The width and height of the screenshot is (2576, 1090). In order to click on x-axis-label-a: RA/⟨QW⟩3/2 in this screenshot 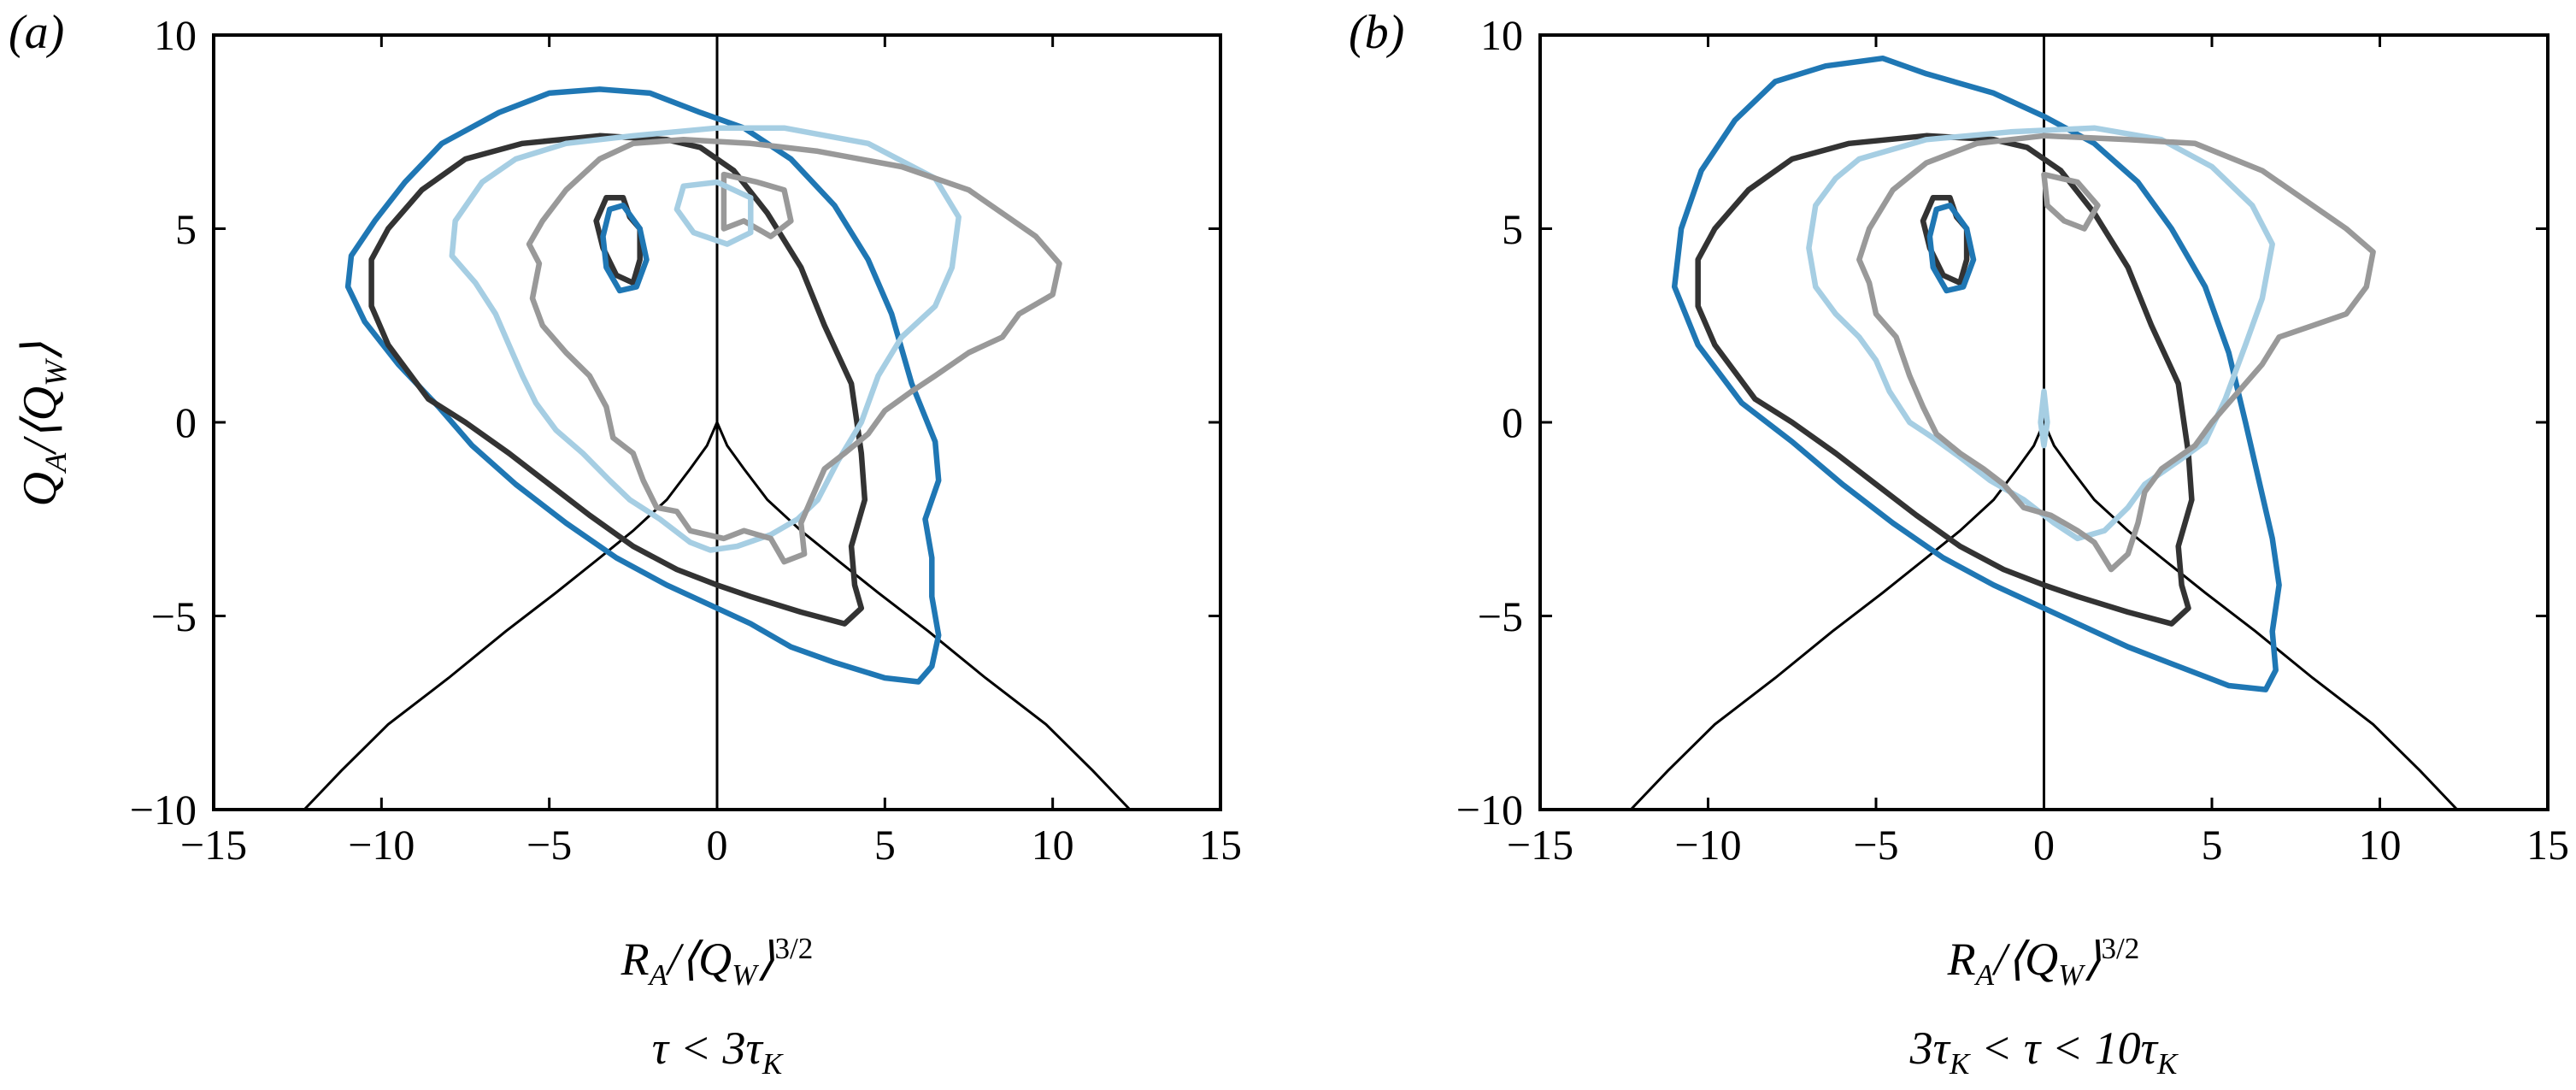, I will do `click(717, 962)`.